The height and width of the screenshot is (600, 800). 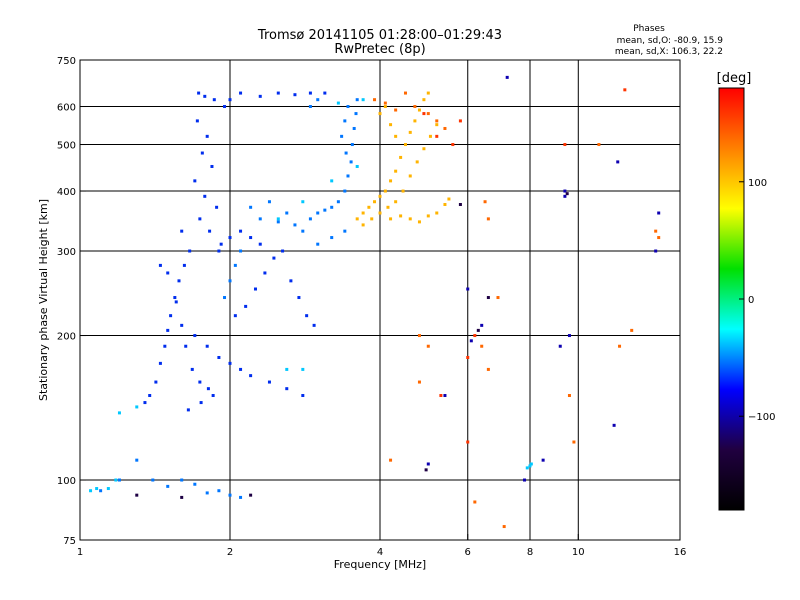 I want to click on x-tick-label: 4, so click(x=380, y=552).